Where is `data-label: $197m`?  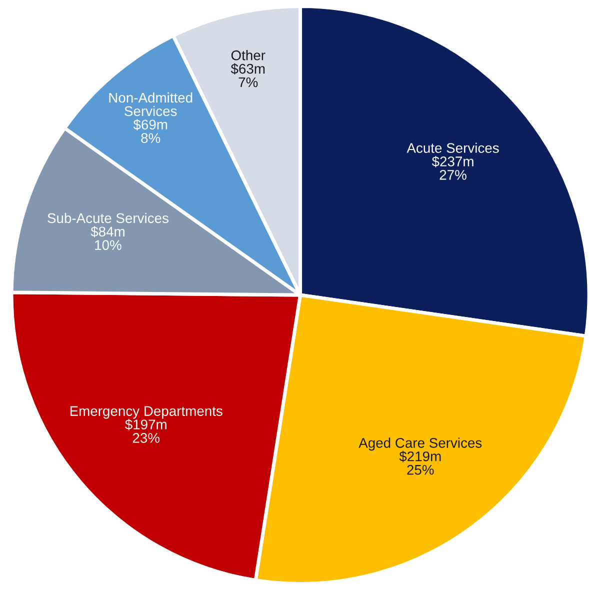
data-label: $197m is located at coordinates (145, 424).